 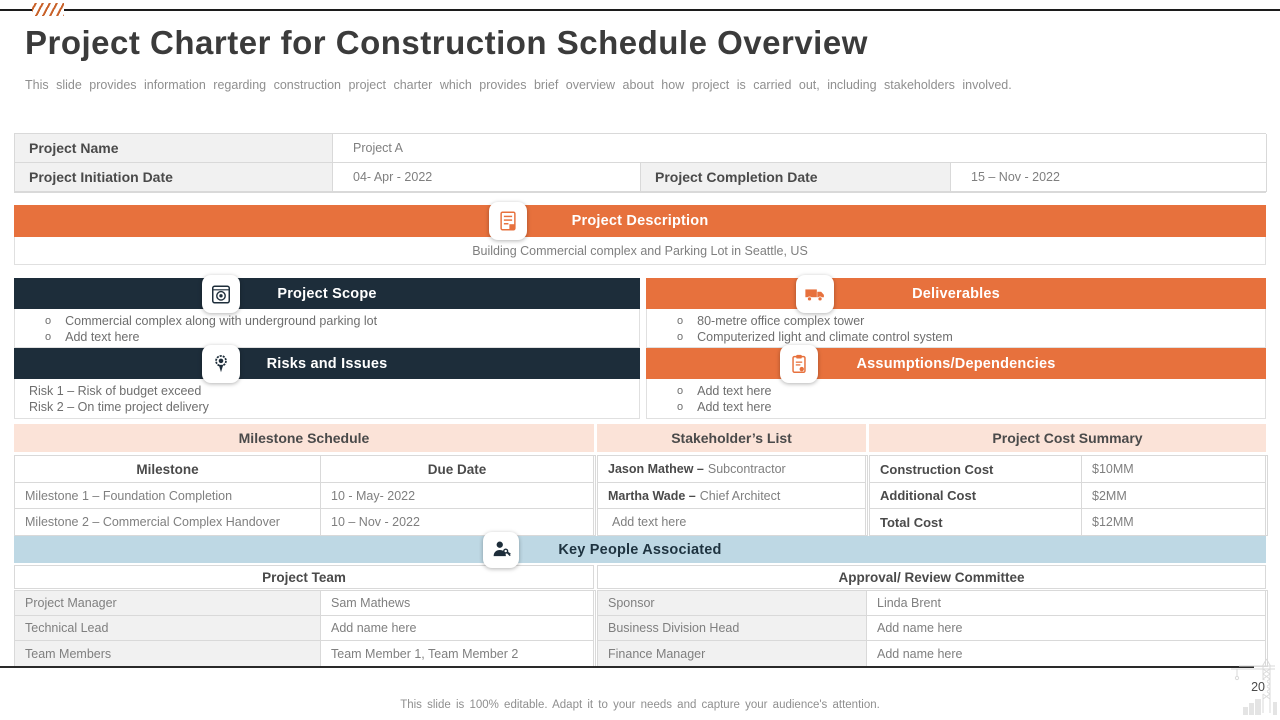 I want to click on team-role-label: Technical Lead, so click(x=168, y=628).